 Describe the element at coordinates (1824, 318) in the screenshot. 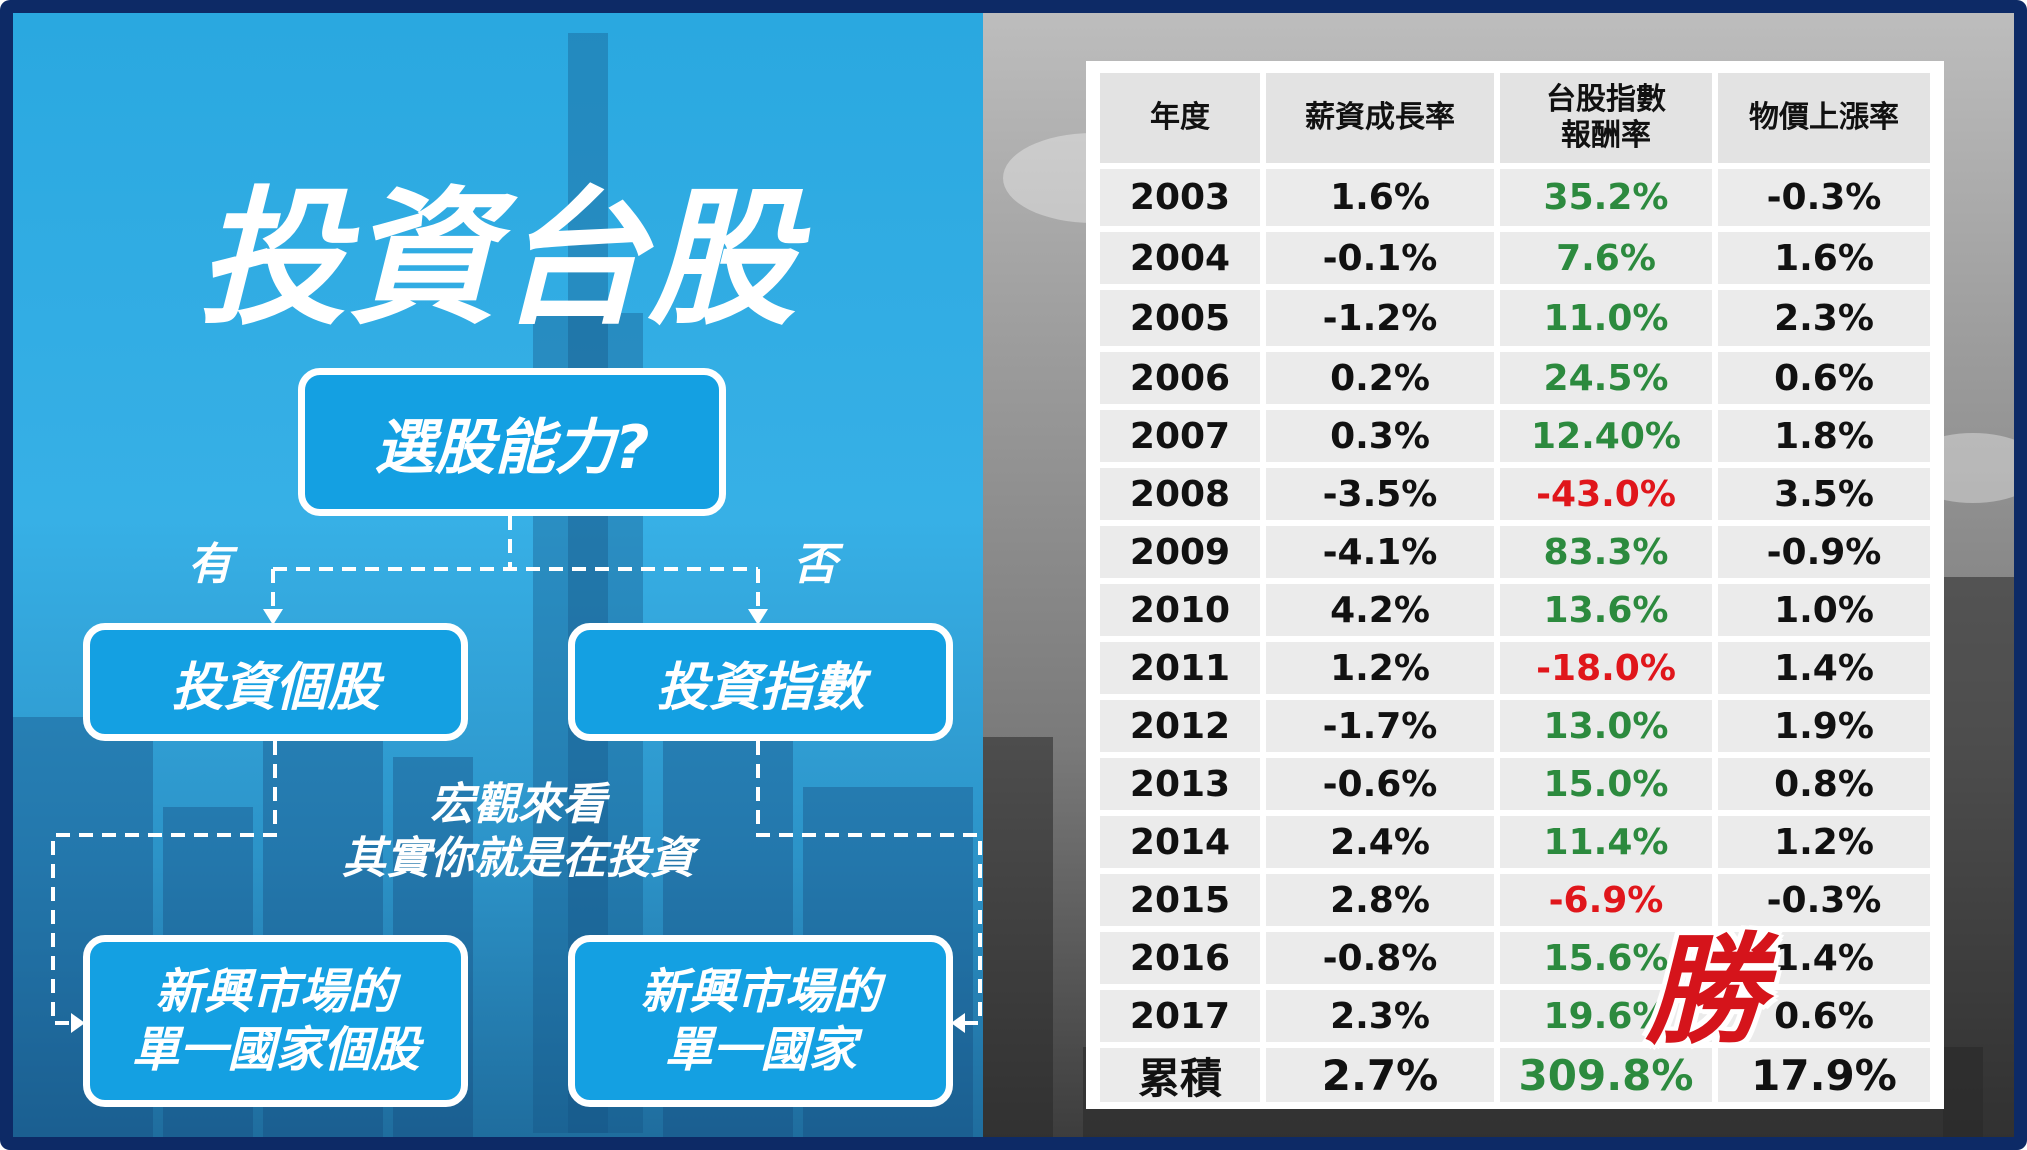

I see `cpi-cell: 2.3%` at that location.